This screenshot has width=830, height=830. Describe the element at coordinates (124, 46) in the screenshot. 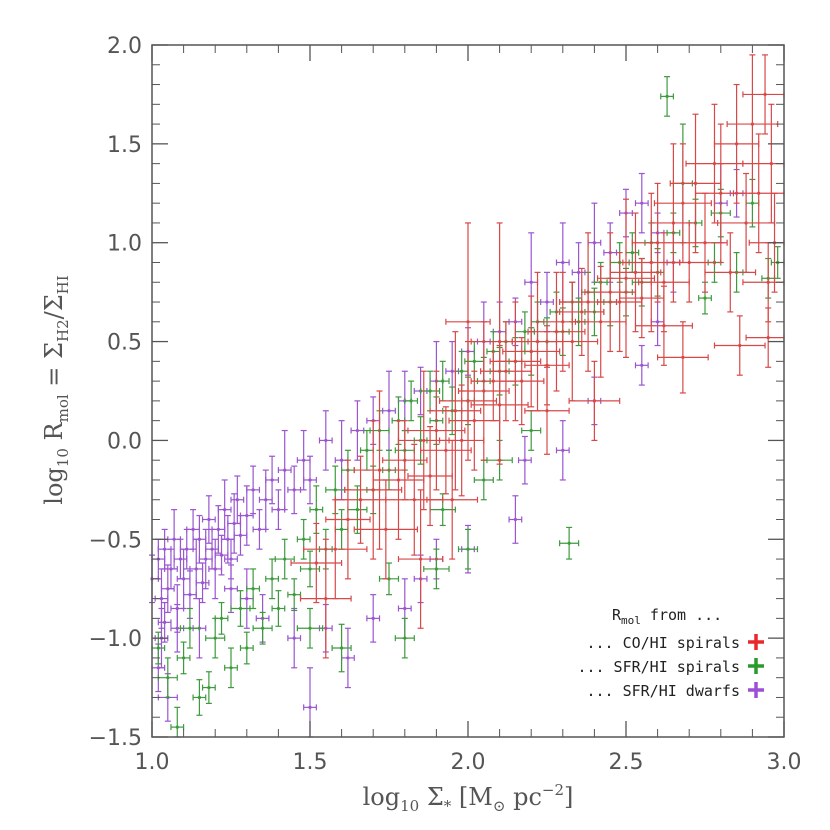

I see `y-tick-label: 2.0` at that location.